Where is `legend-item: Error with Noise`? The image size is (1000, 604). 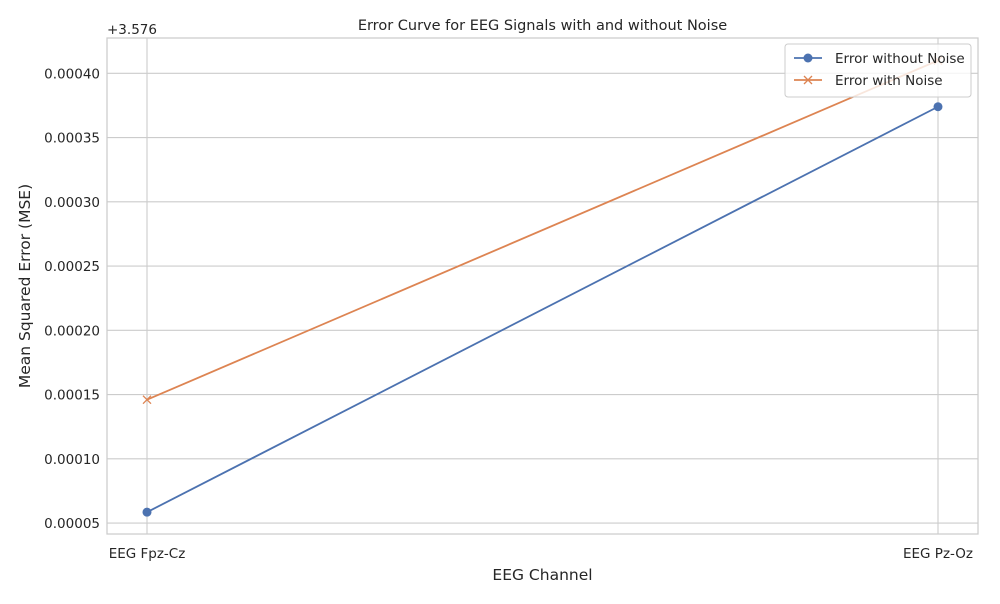
legend-item: Error with Noise is located at coordinates (868, 81).